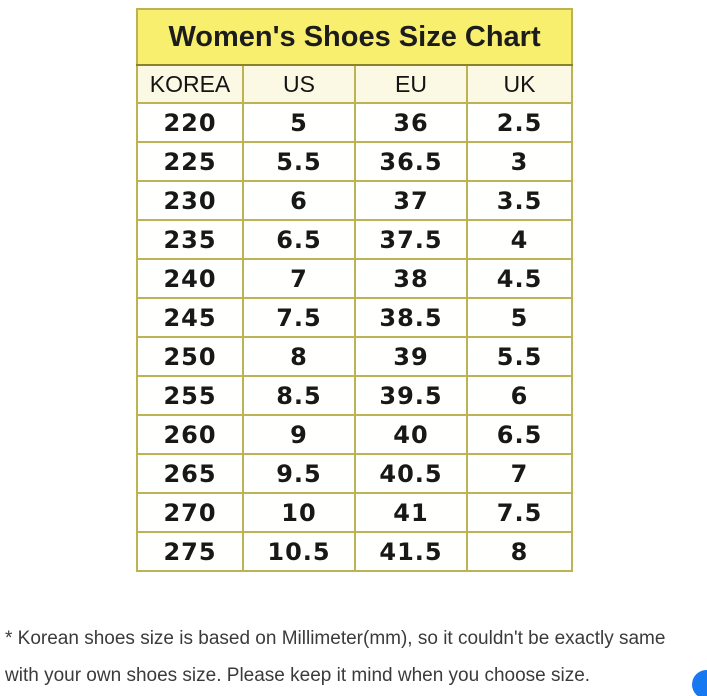 The image size is (707, 696). I want to click on table-cell: 260, so click(190, 434).